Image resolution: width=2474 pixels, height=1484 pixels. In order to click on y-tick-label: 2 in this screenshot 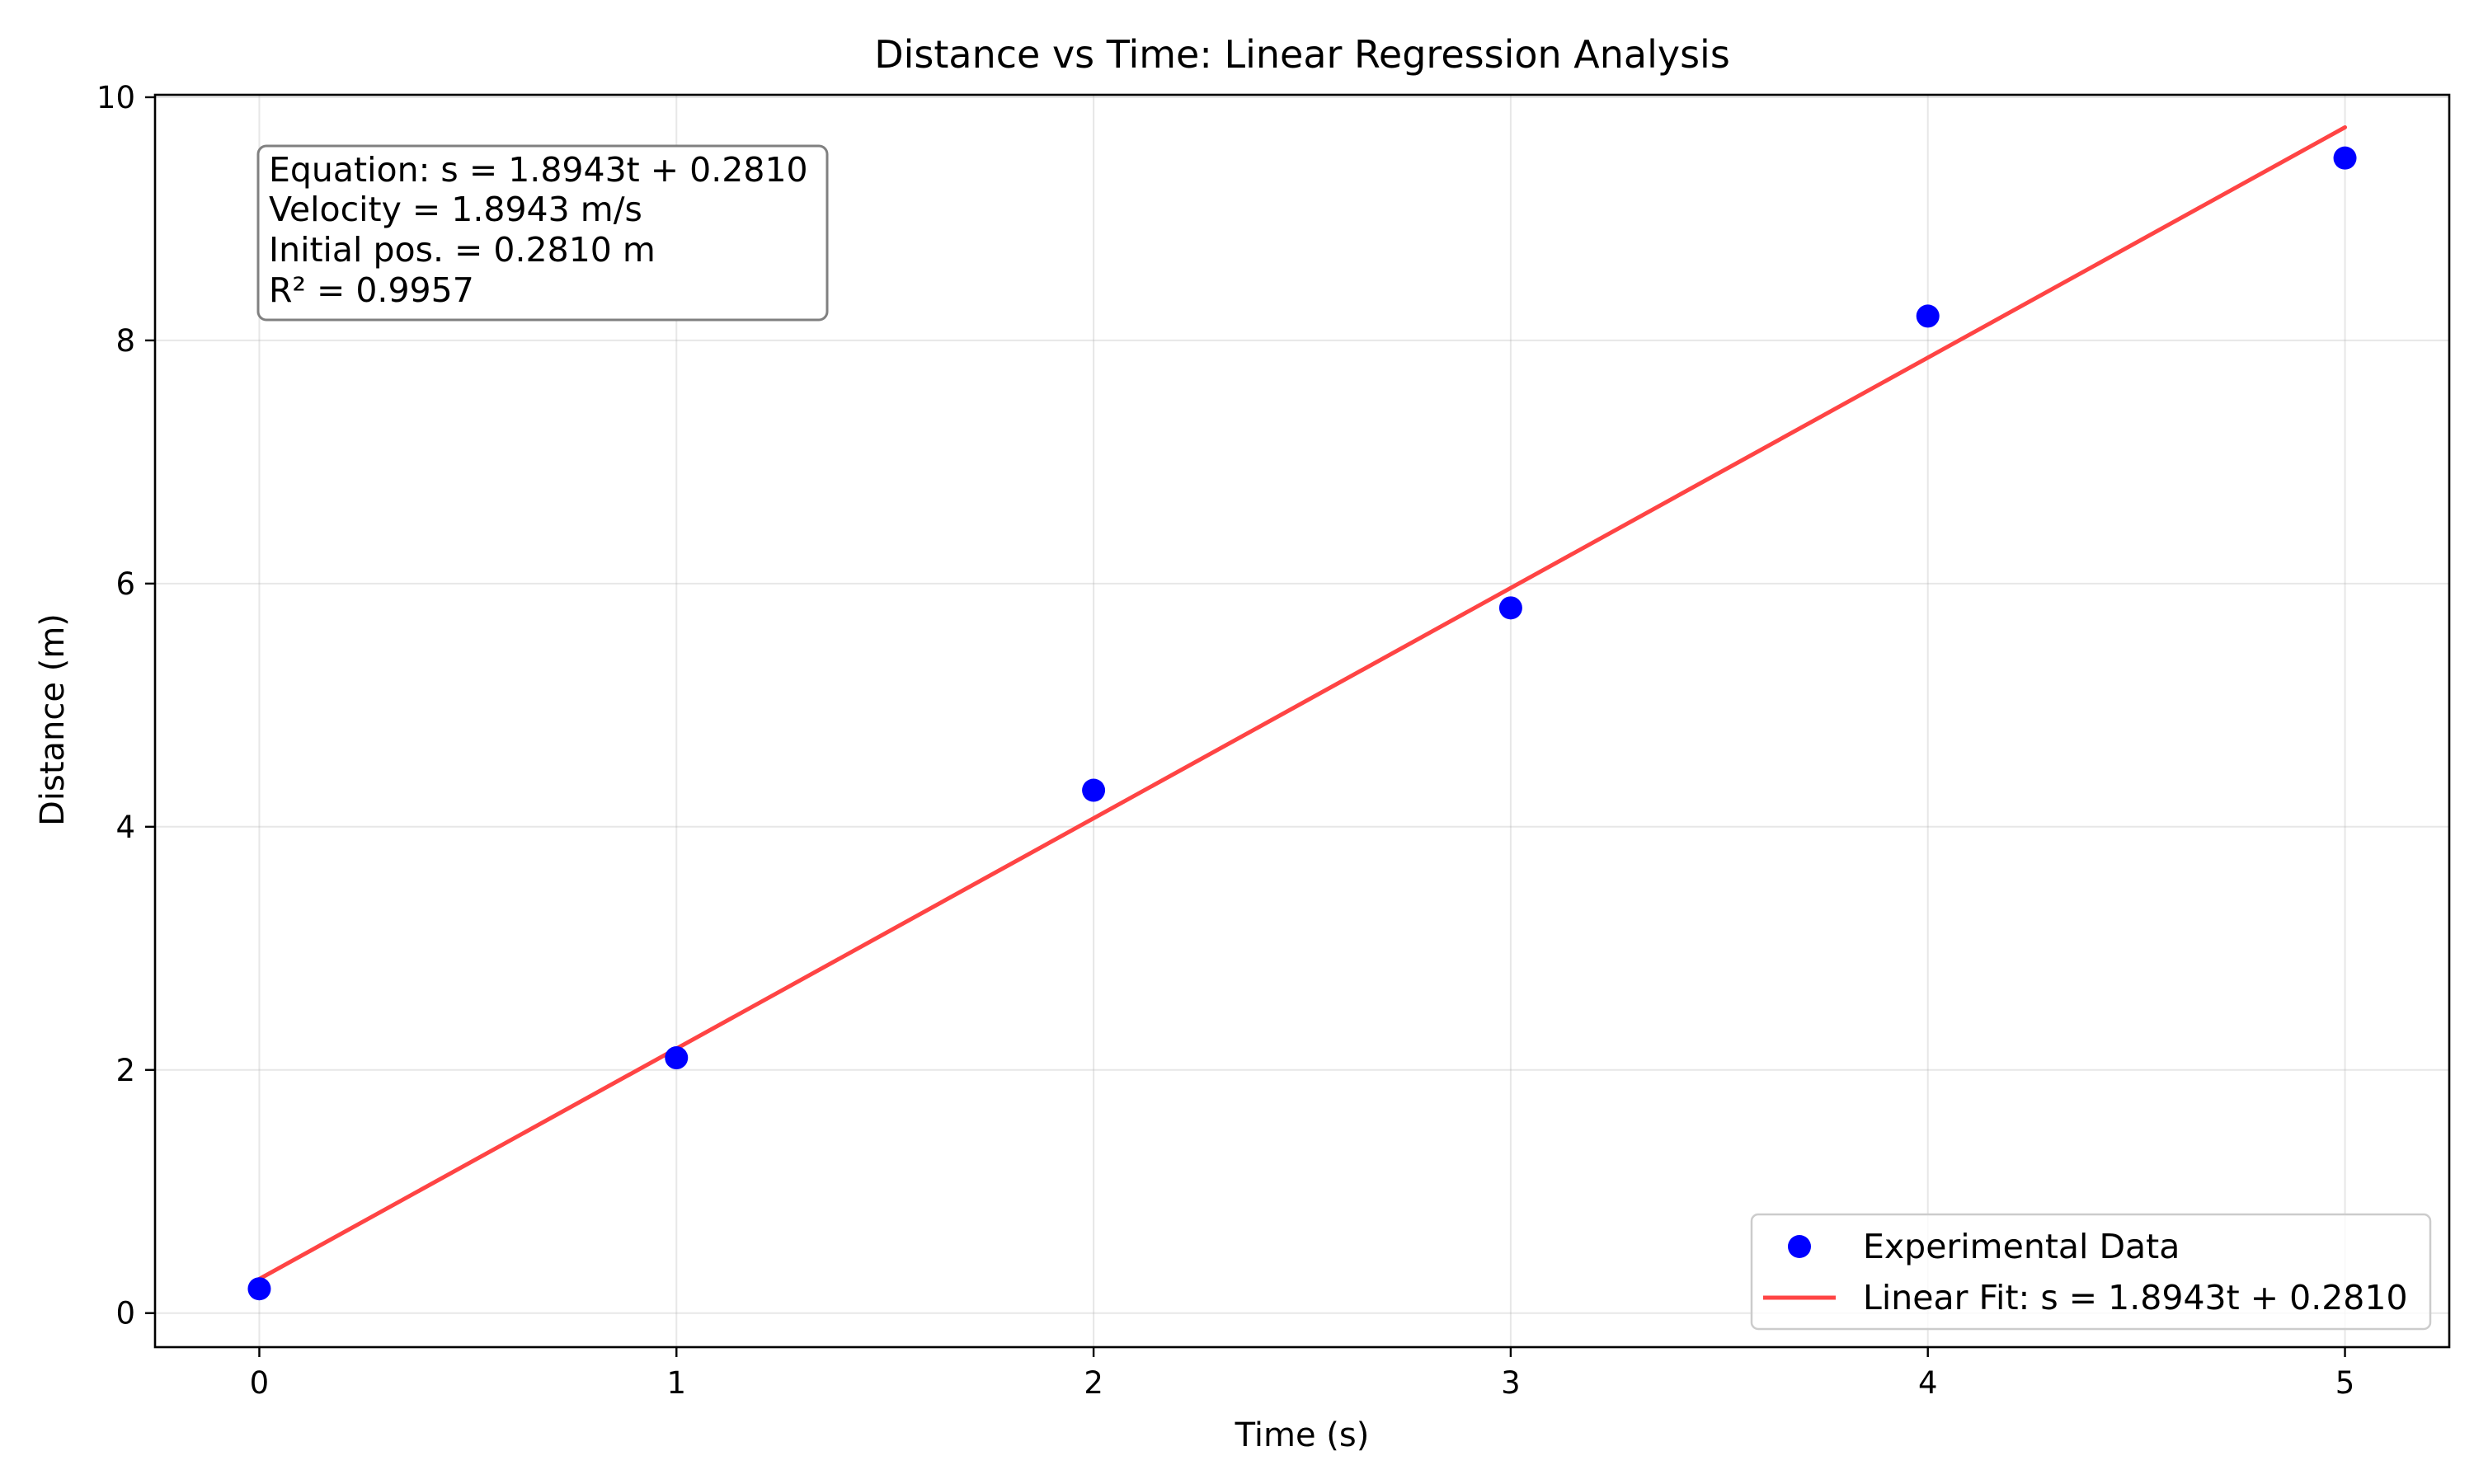, I will do `click(125, 1070)`.